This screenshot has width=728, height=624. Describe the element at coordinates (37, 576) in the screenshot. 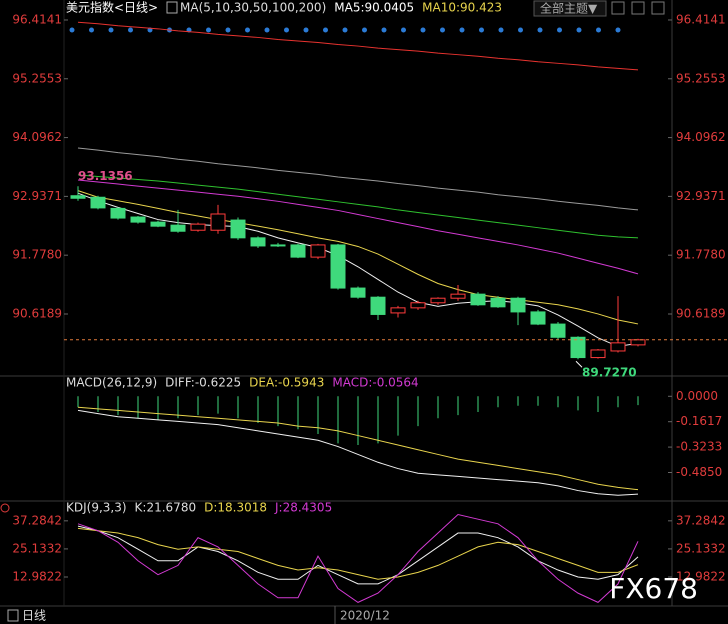

I see `y-tick-label: 12.9822` at that location.